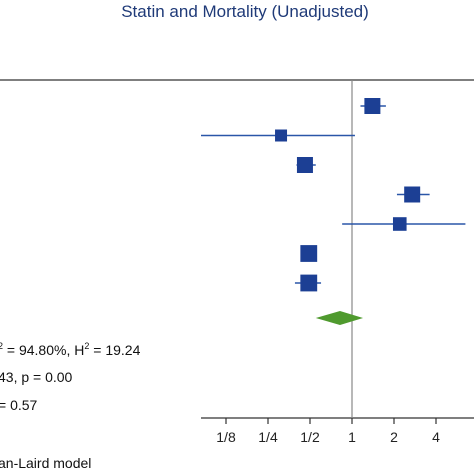 Image resolution: width=474 pixels, height=474 pixels. Describe the element at coordinates (268, 437) in the screenshot. I see `x-tick-label: 1/4` at that location.